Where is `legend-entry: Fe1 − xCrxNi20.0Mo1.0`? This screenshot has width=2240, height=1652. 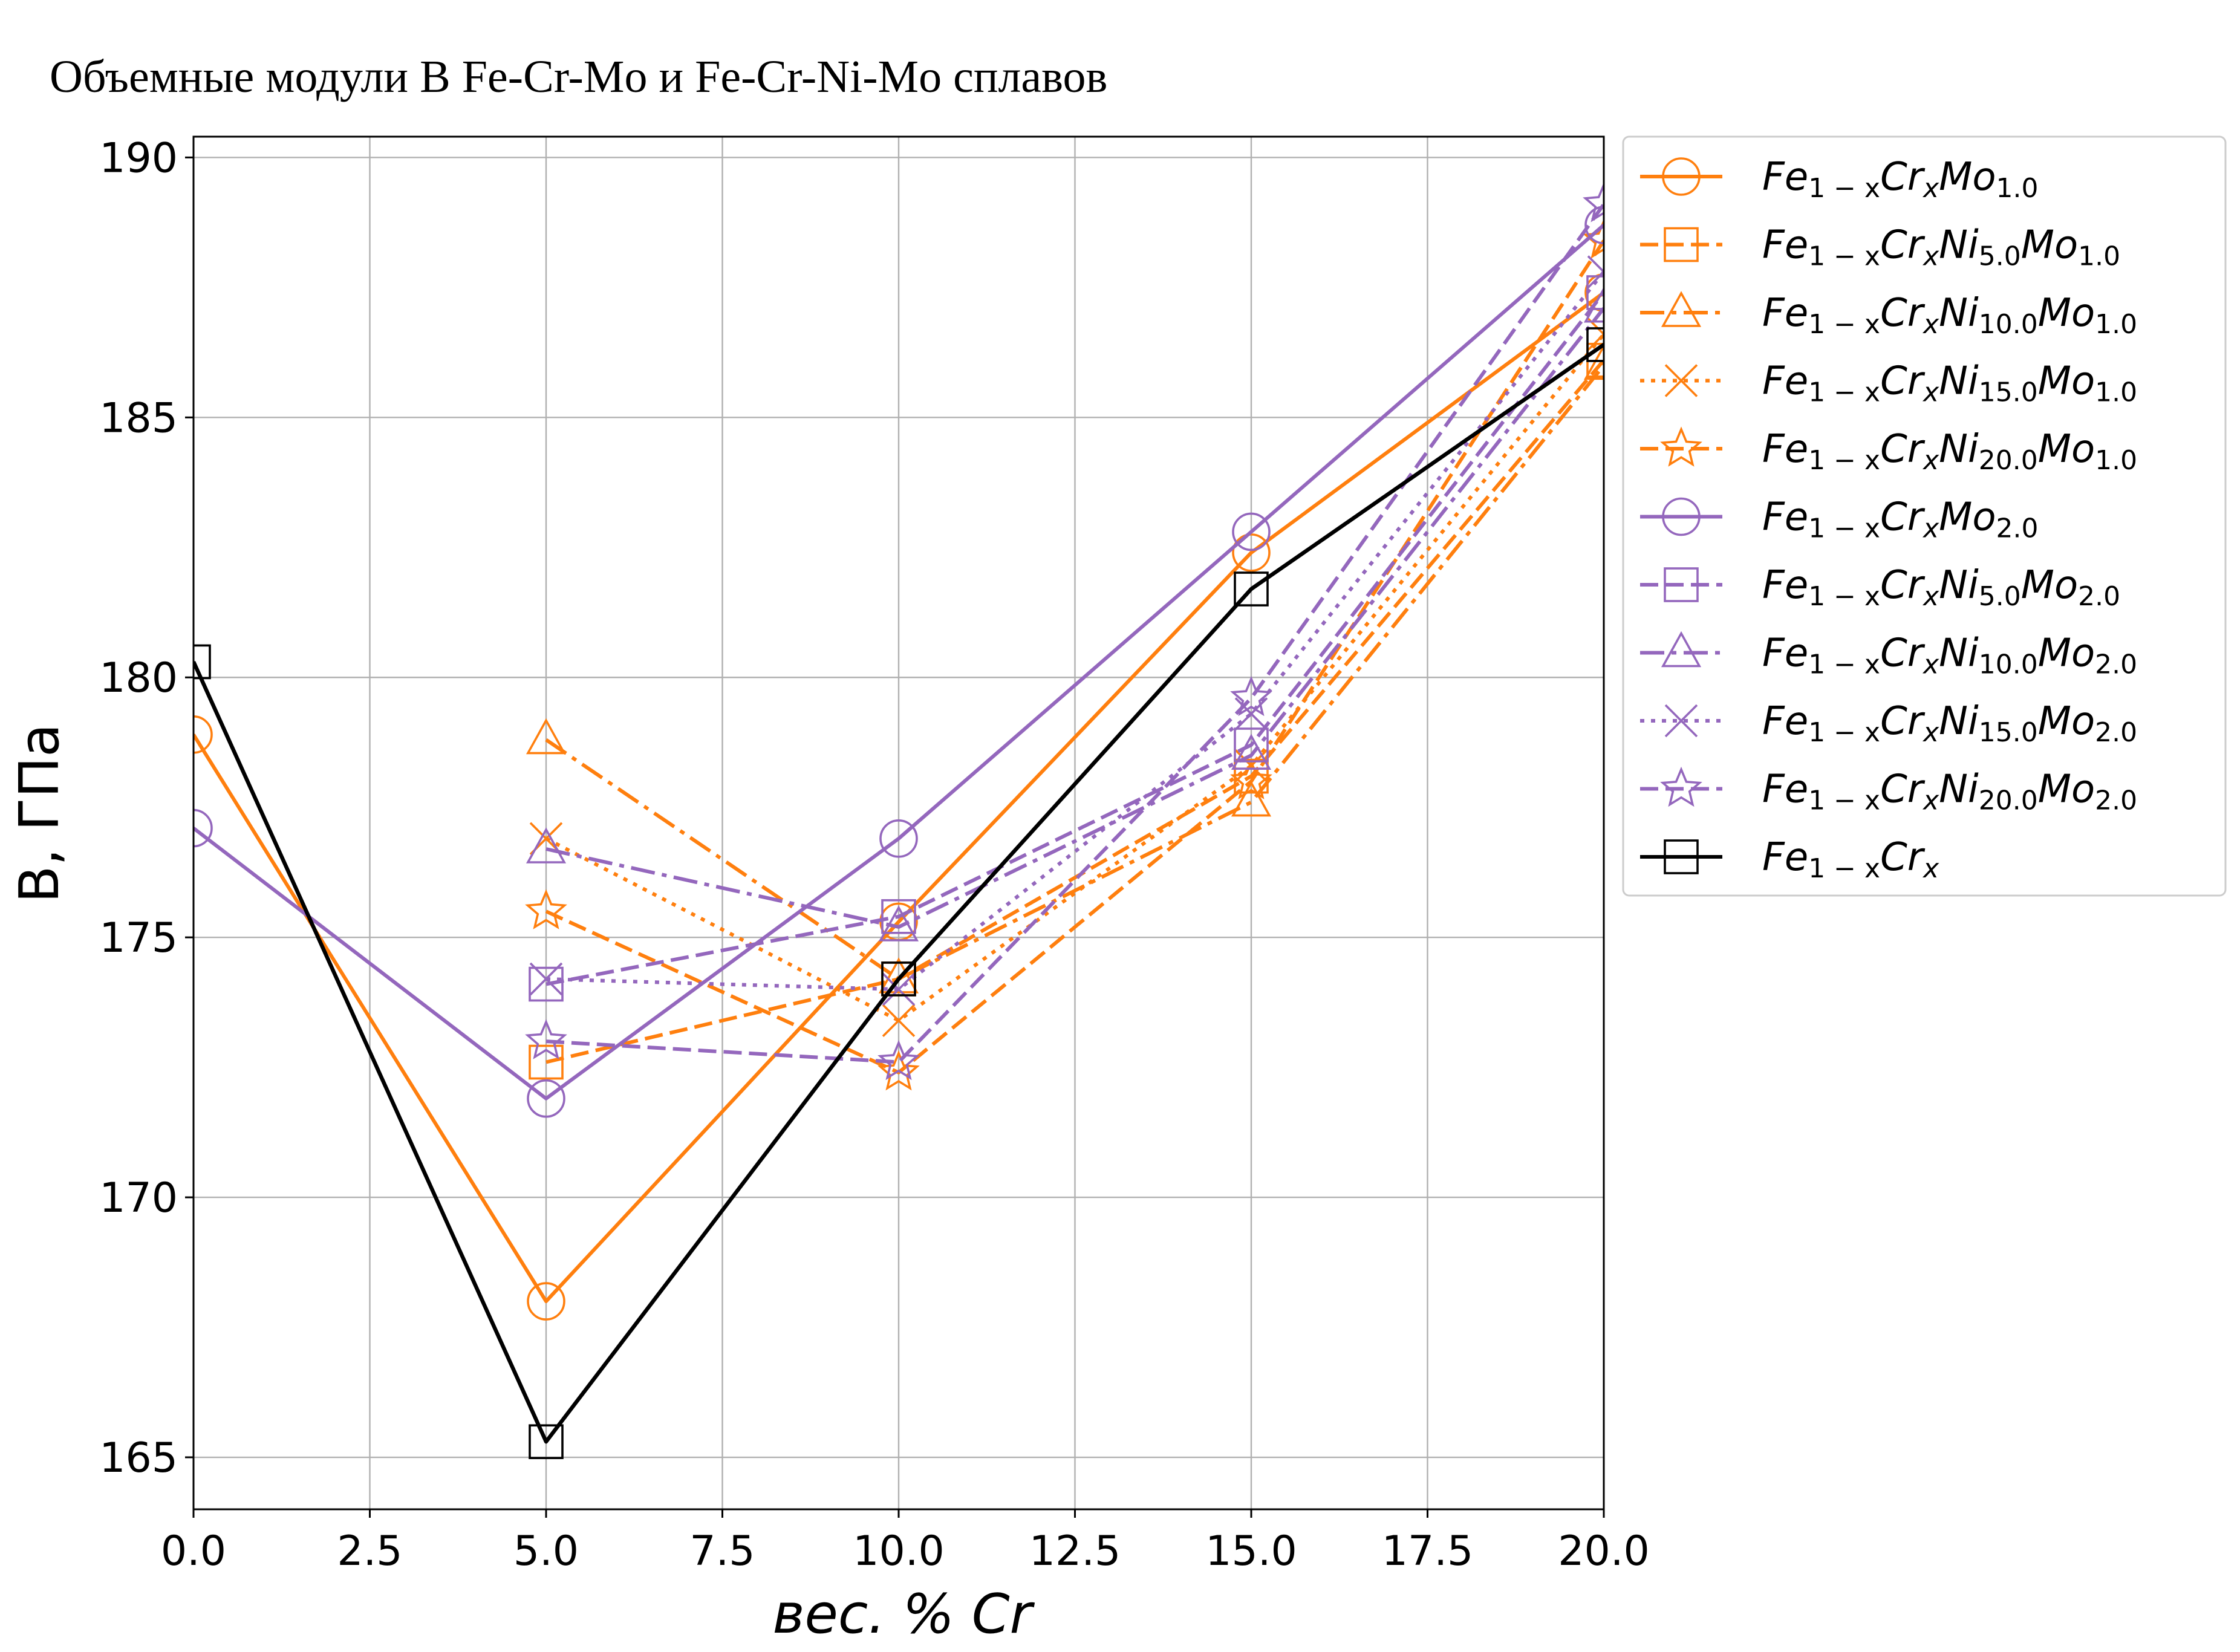 legend-entry: Fe1 − xCrxNi20.0Mo1.0 is located at coordinates (1888, 451).